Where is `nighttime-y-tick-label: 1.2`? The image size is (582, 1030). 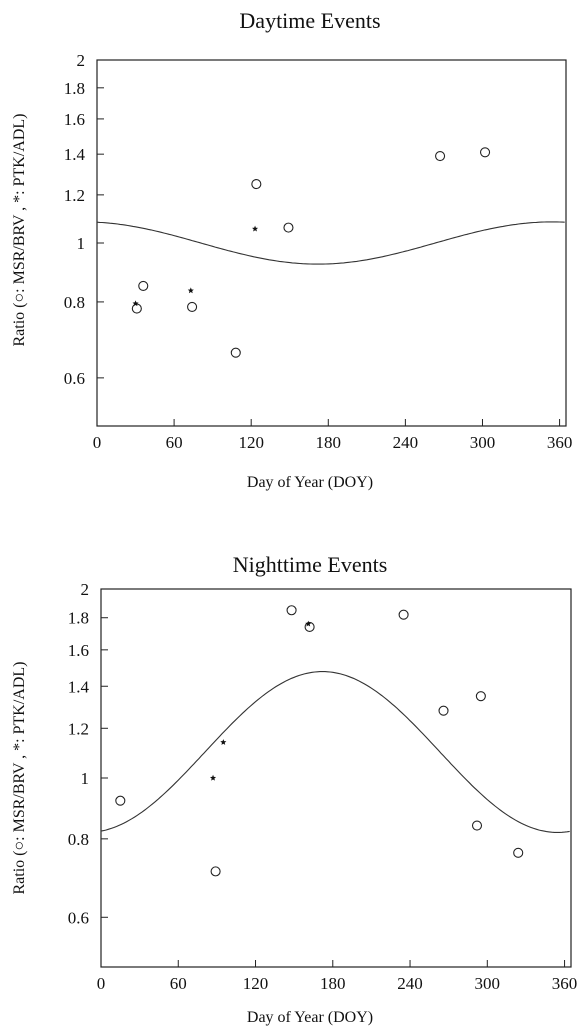
nighttime-y-tick-label: 1.2 is located at coordinates (78, 728).